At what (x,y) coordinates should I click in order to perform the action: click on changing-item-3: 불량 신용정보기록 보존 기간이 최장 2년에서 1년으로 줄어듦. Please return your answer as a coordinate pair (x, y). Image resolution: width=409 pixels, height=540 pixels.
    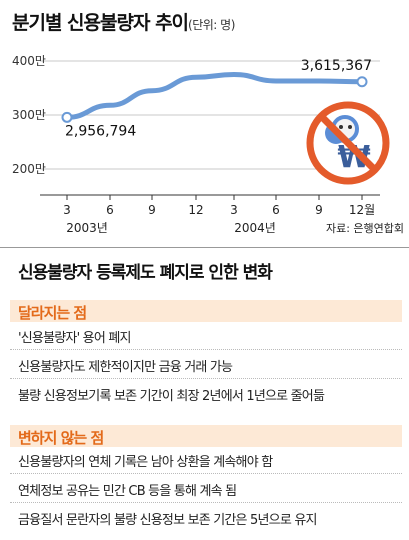
    Looking at the image, I should click on (171, 396).